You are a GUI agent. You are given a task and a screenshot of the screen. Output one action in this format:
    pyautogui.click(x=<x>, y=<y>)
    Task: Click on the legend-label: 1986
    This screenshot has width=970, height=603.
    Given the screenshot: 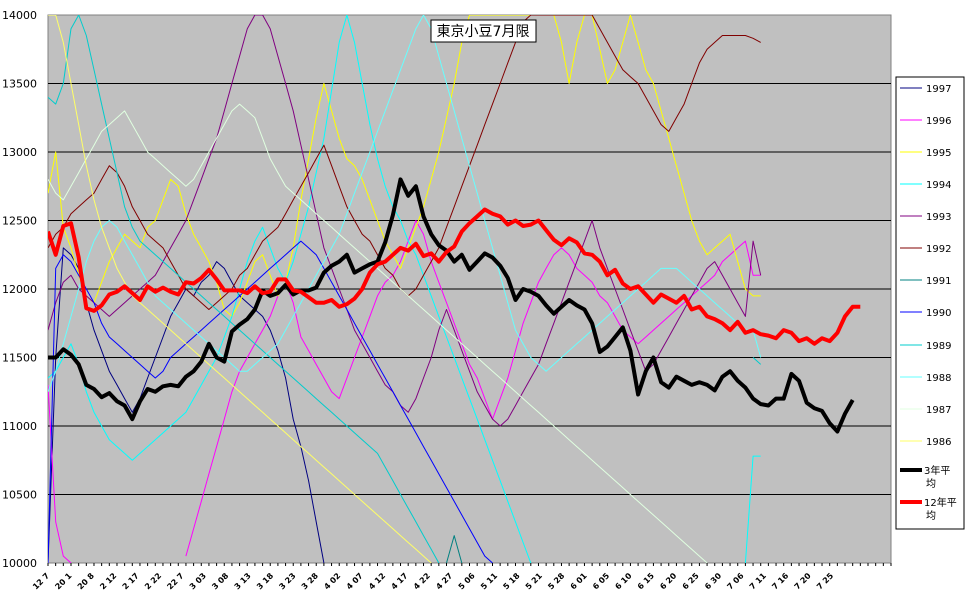 What is the action you would take?
    pyautogui.click(x=938, y=442)
    